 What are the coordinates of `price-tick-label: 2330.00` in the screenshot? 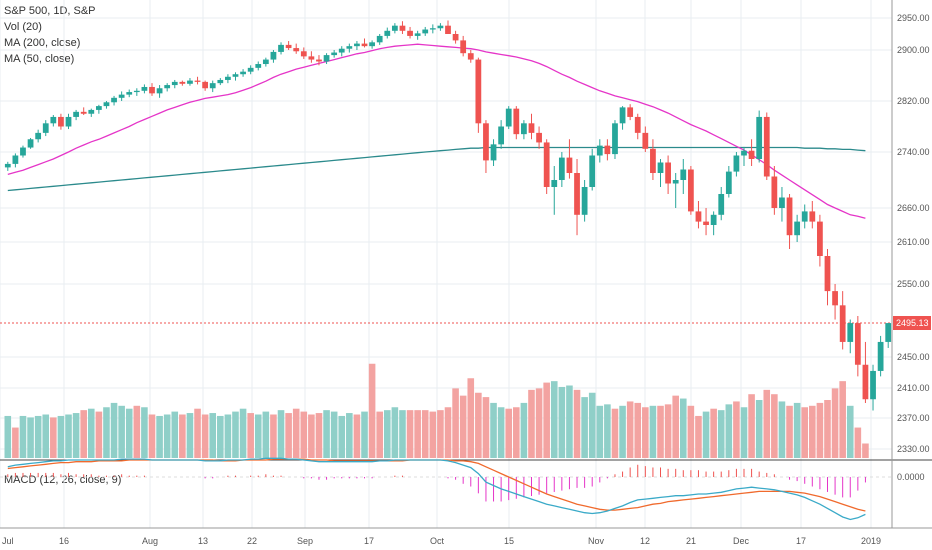 It's located at (913, 449).